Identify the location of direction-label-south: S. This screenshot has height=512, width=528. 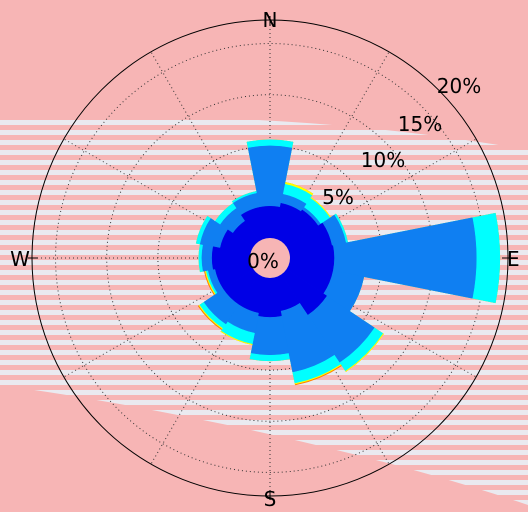
(270, 499).